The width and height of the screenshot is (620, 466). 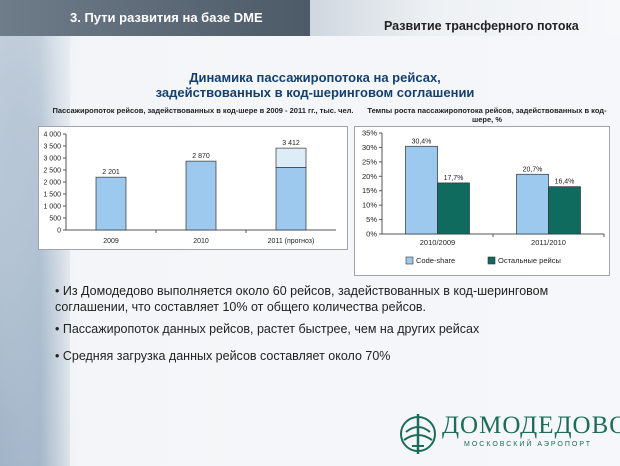 I want to click on logo-name: ДОМОДЕДОВО, so click(x=531, y=425).